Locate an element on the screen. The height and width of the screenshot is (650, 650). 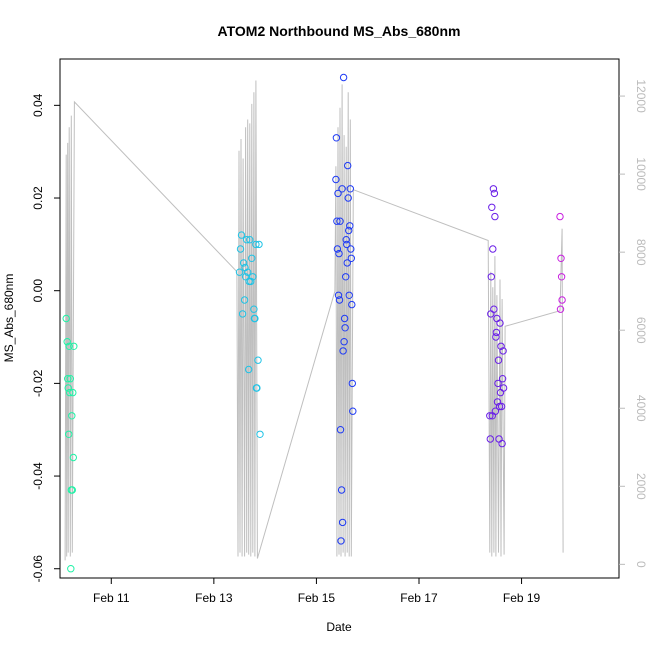
y-tick-label: -0.02 is located at coordinates (38, 383).